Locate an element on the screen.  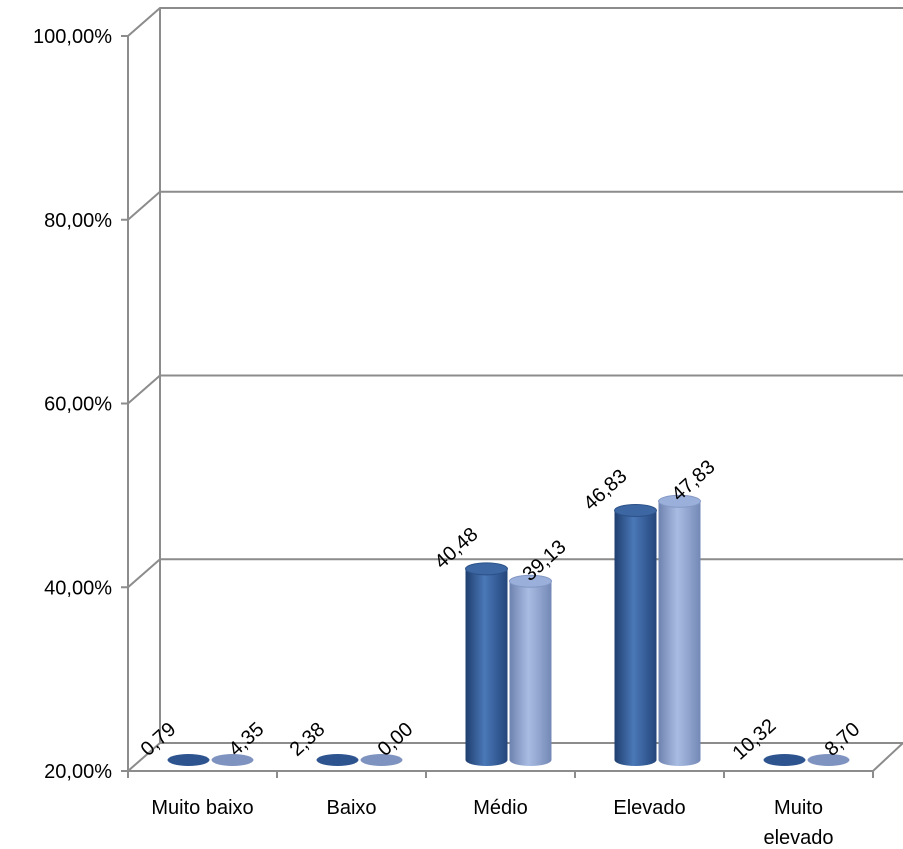
y-tick-label: 40,00% is located at coordinates (78, 588).